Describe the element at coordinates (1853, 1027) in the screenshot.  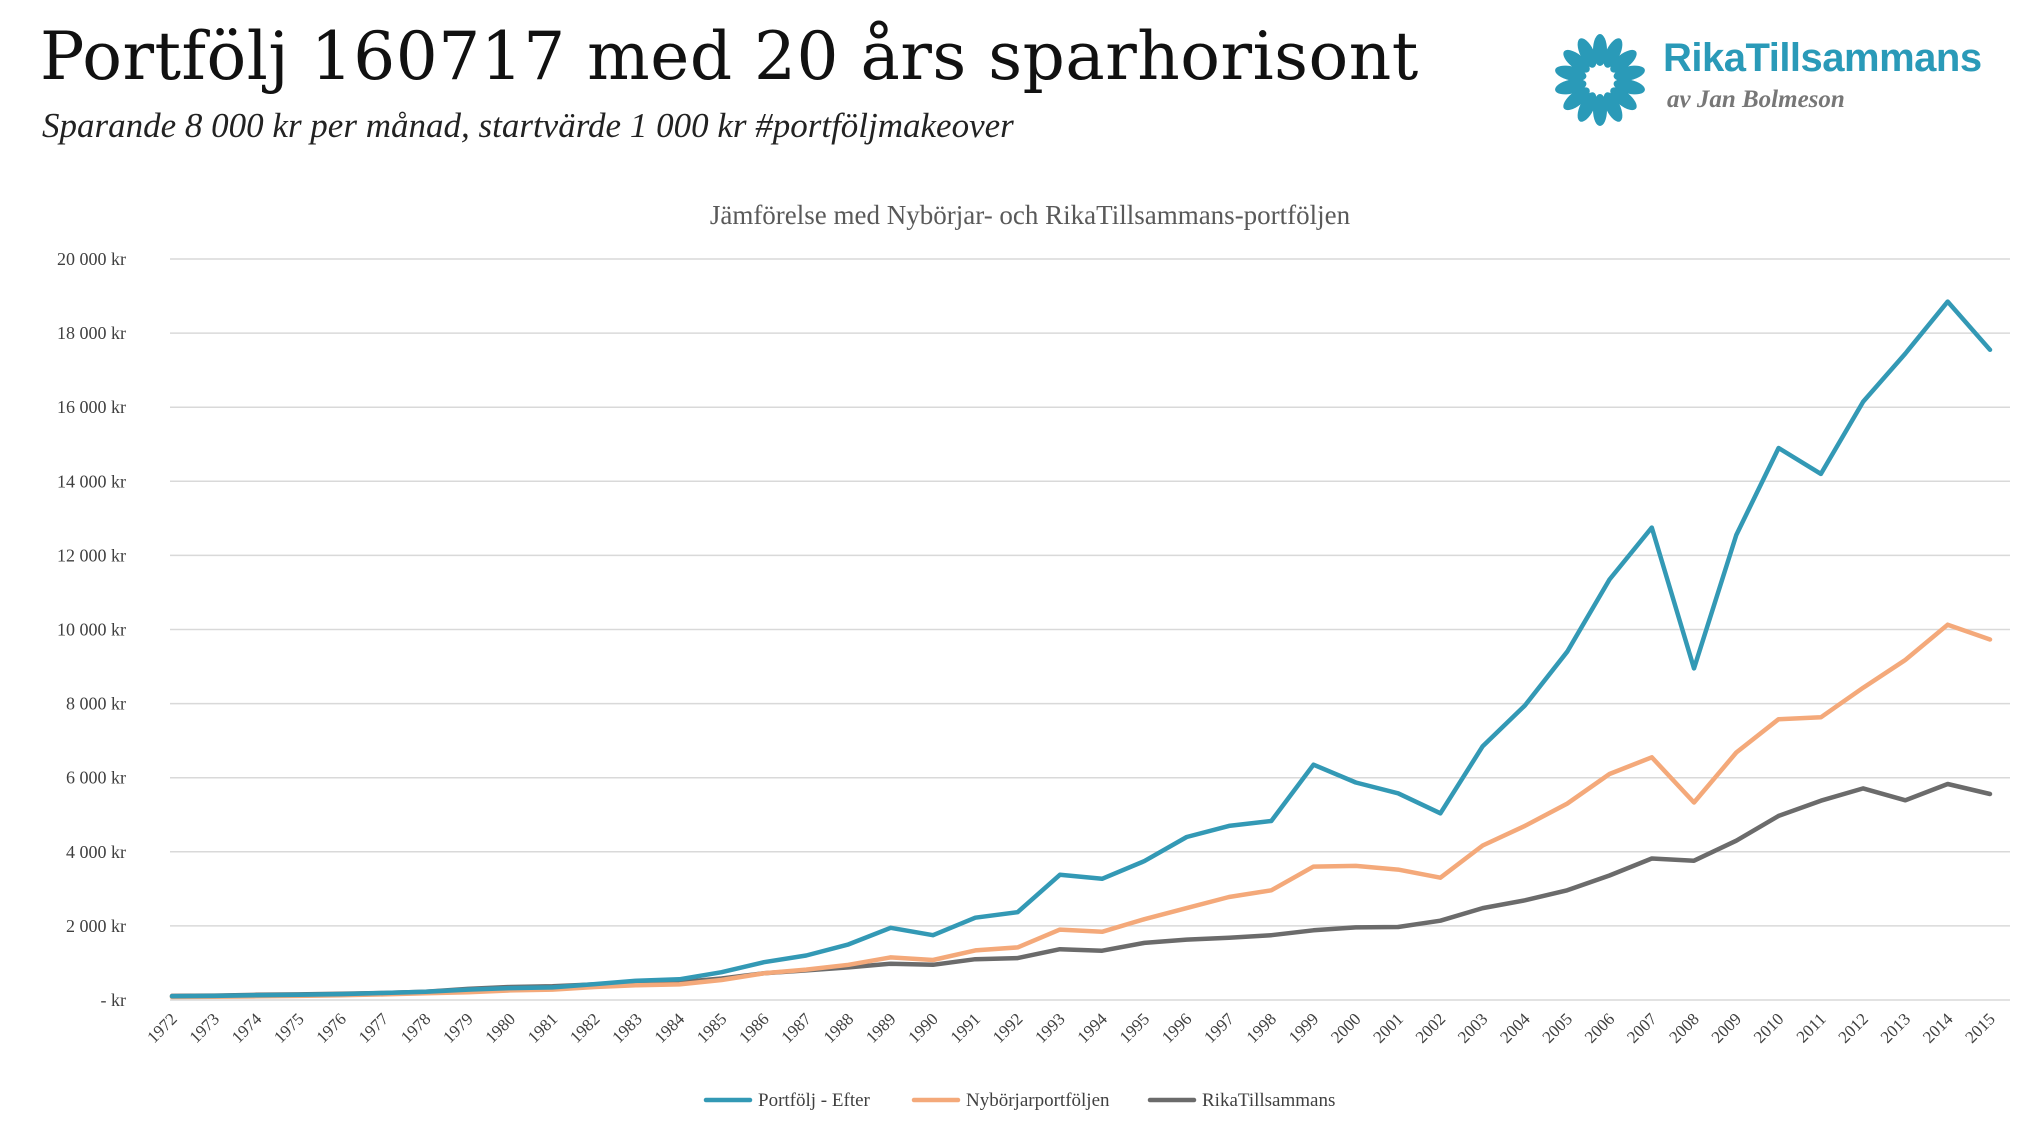
I see `x-tick-label: 2012` at that location.